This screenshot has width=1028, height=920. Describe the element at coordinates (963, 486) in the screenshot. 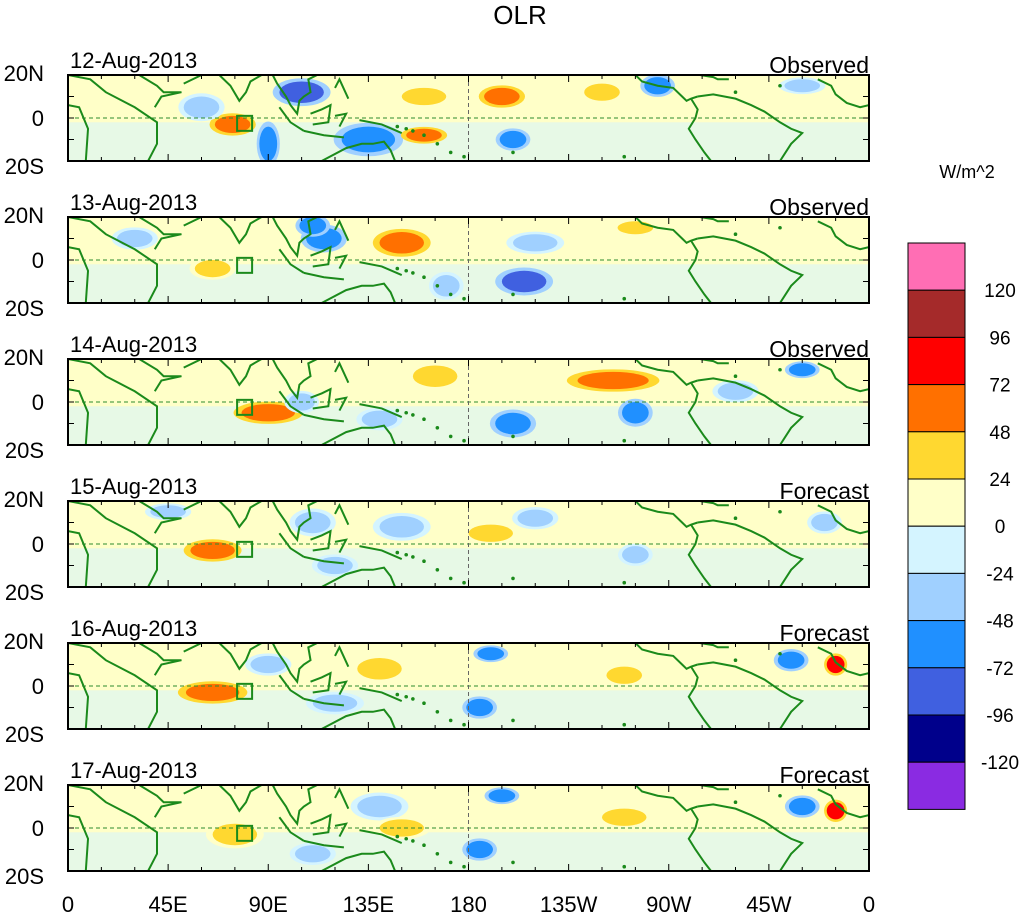

I see `colorbar: W/m^2 120 96 72 48 24 0 -24 -48 -72 -96 -120` at that location.